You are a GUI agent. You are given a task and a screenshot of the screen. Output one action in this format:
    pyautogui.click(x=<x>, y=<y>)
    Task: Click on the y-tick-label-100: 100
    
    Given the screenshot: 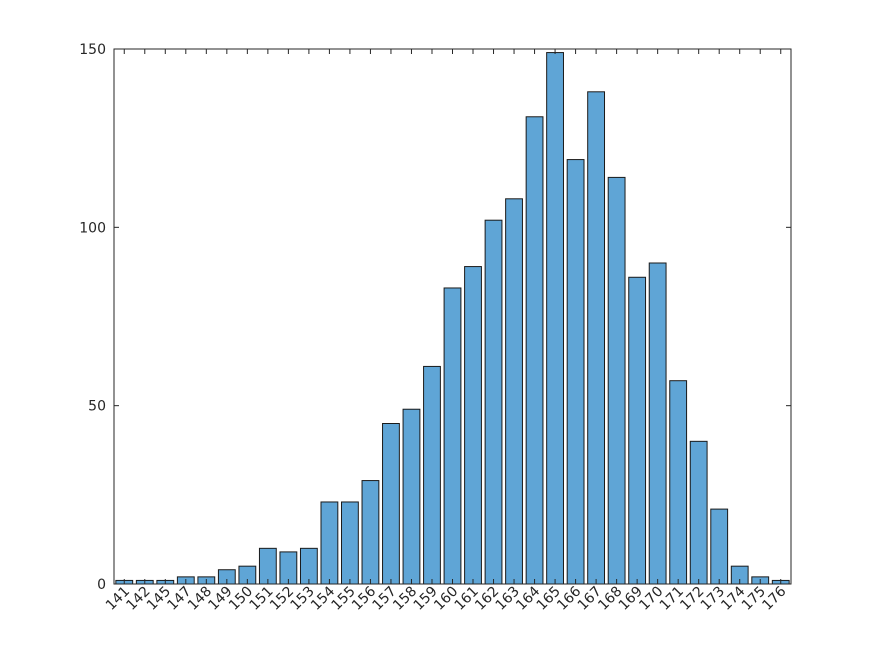 What is the action you would take?
    pyautogui.click(x=92, y=228)
    